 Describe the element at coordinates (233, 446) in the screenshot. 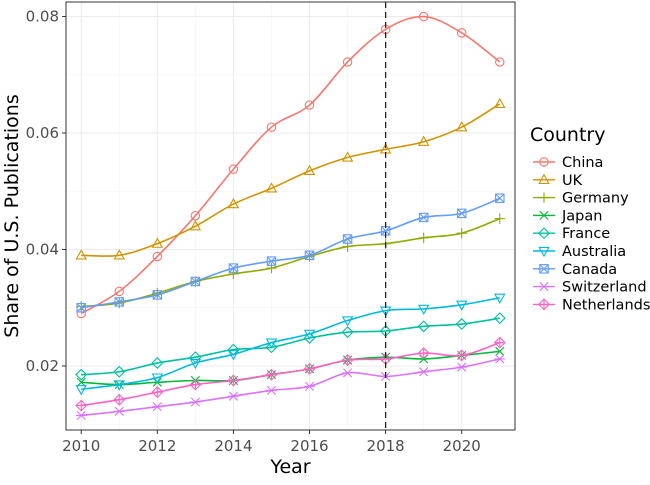

I see `x-tick-label: 2014` at that location.